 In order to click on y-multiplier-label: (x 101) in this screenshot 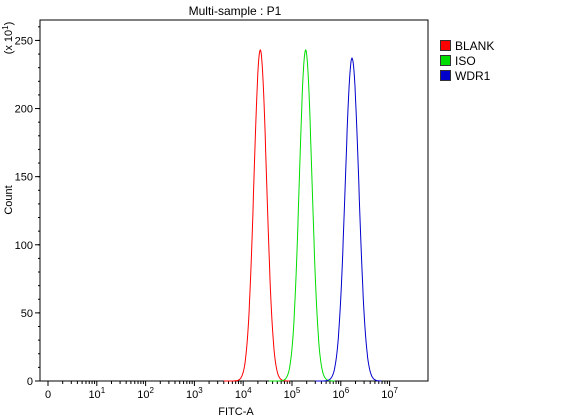, I will do `click(8, 38)`.